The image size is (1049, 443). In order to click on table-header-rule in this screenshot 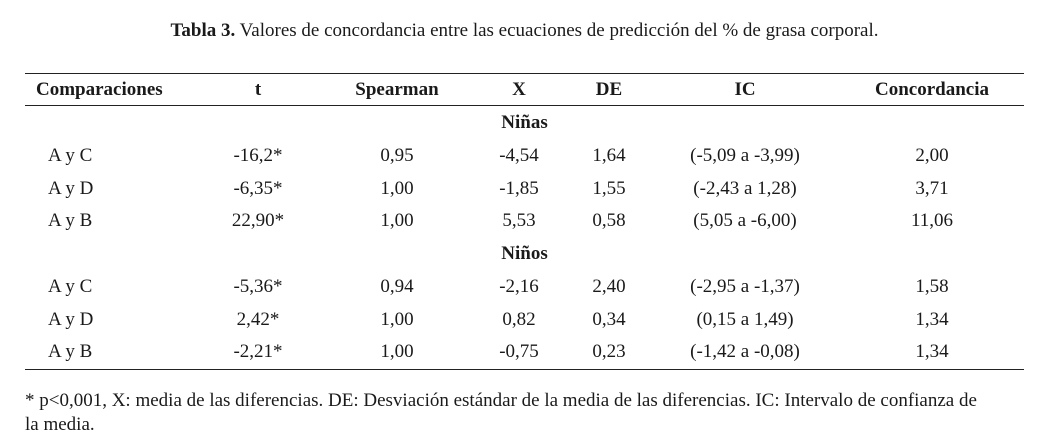, I will do `click(524, 105)`.